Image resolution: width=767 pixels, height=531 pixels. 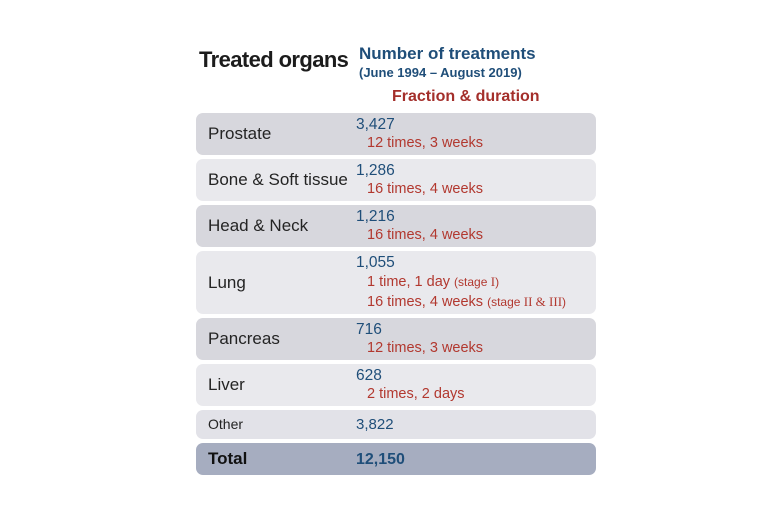 I want to click on table-row-pancreas: Pancreas 716 12 times, 3 weeks, so click(x=396, y=339).